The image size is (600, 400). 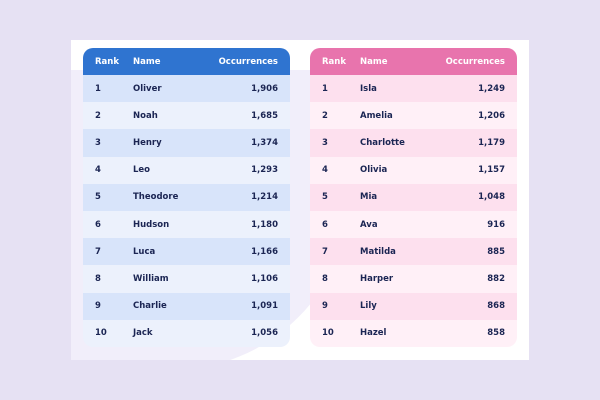 What do you see at coordinates (378, 251) in the screenshot?
I see `name-cell: Matilda` at bounding box center [378, 251].